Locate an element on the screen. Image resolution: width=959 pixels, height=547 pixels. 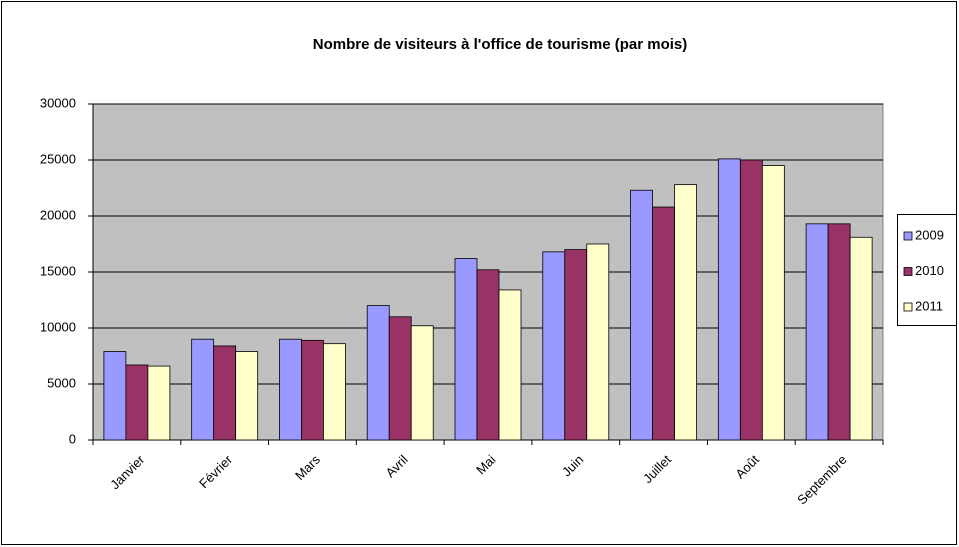
y-tick-label: 5000 is located at coordinates (61, 382).